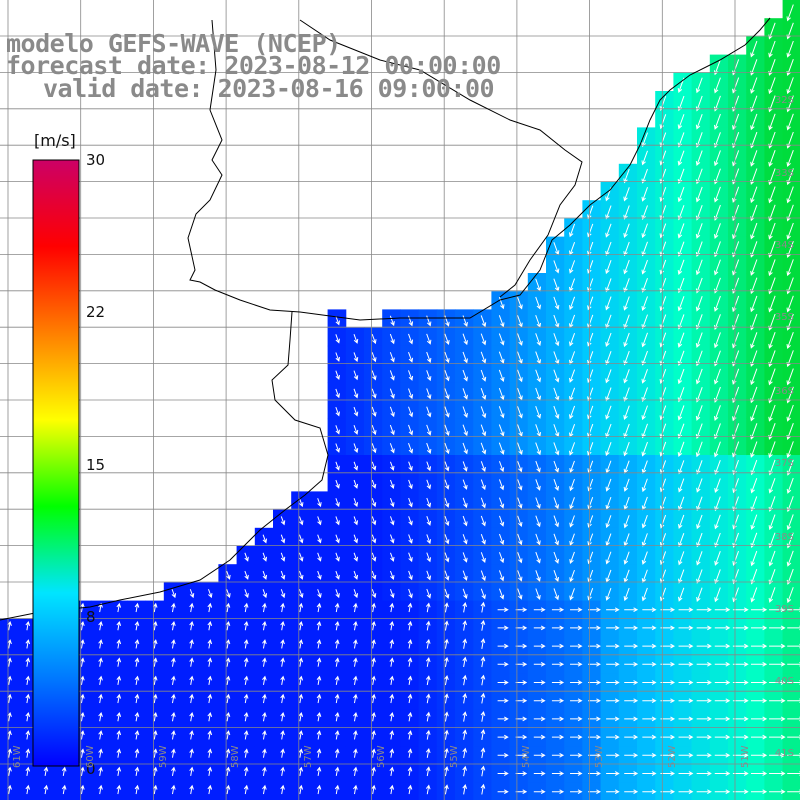  I want to click on lat-label-39s: 39S, so click(784, 609).